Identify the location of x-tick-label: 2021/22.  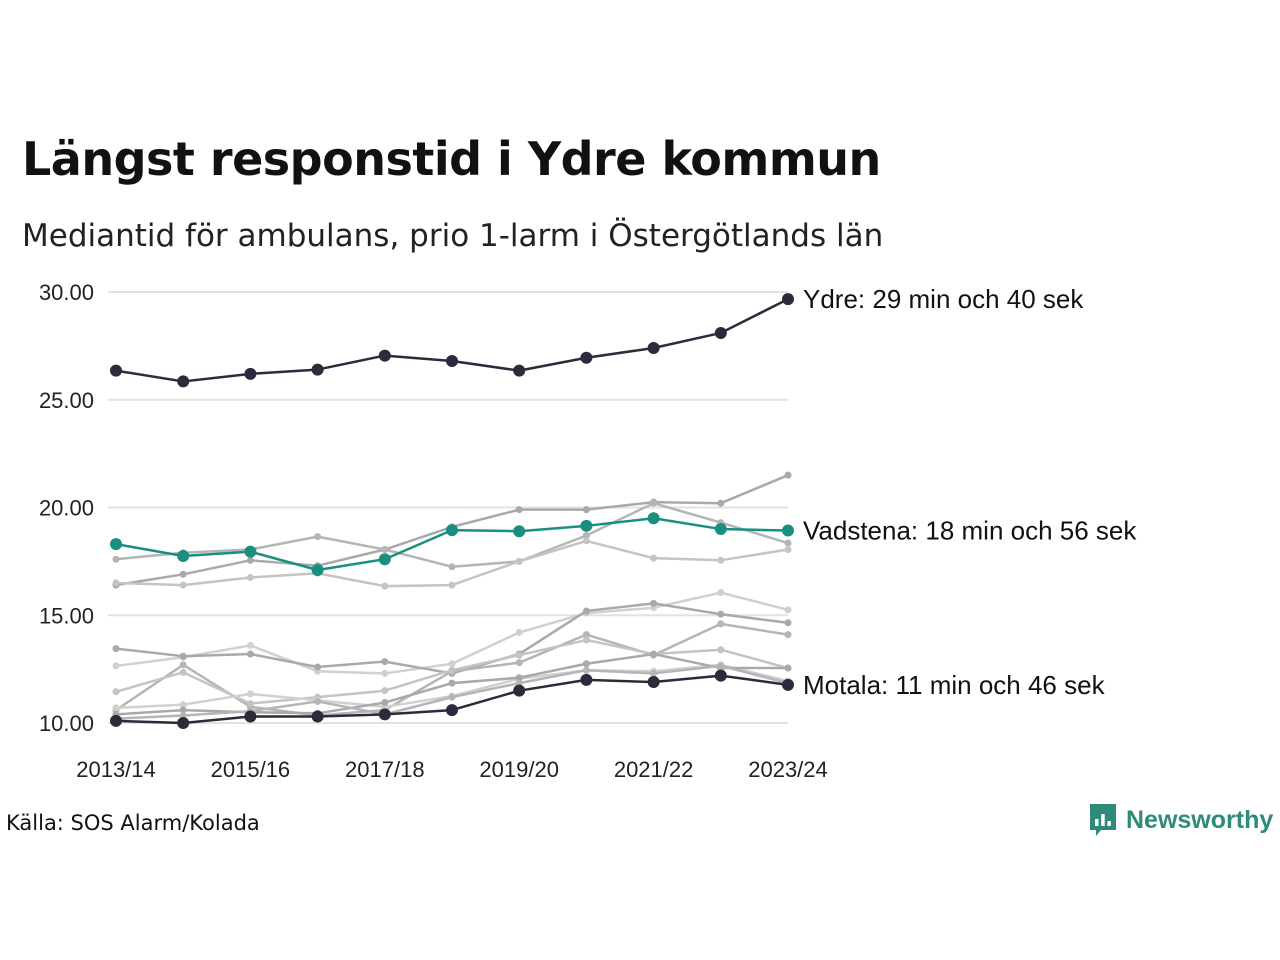
(654, 769).